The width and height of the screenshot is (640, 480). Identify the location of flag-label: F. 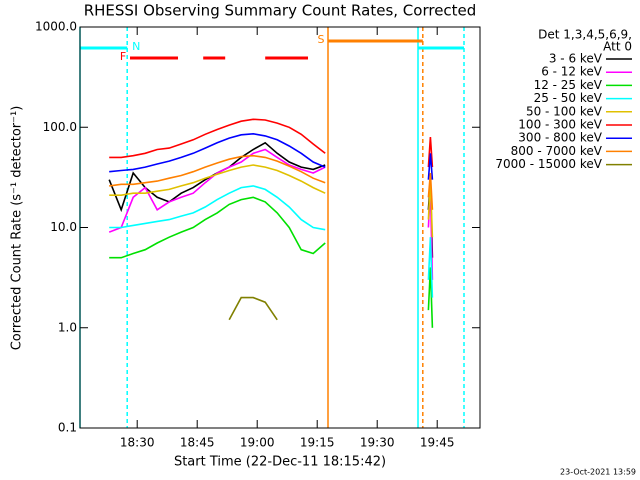
(123, 56).